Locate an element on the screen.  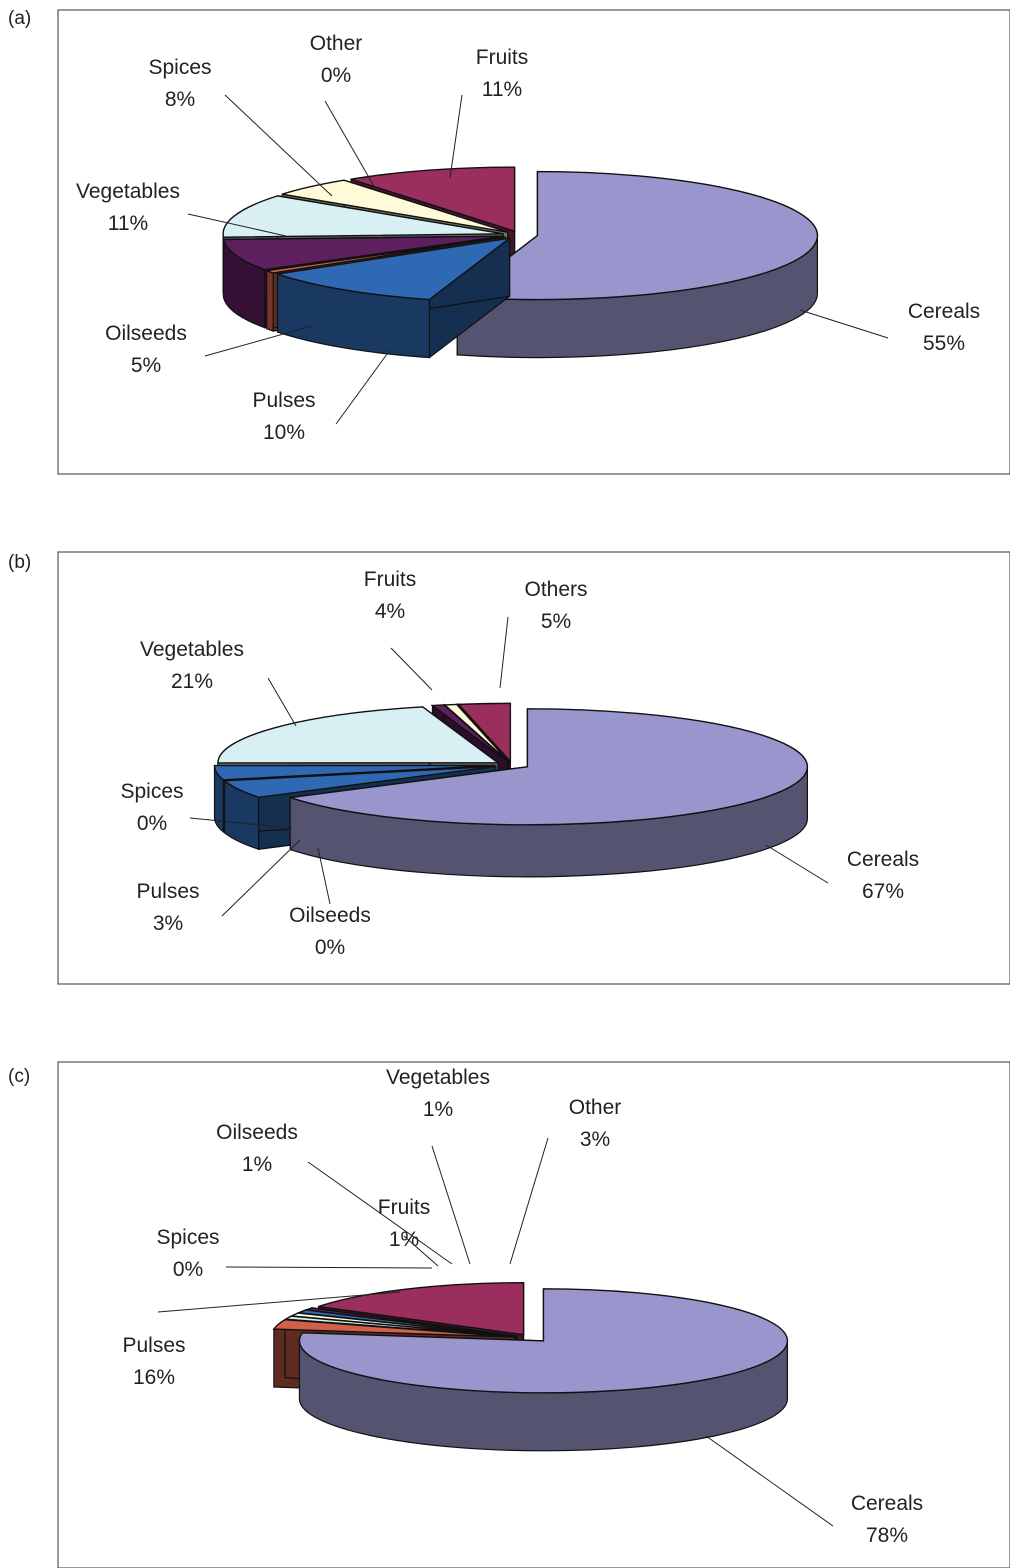
label-a-oilseeds: Oilseeds 5% is located at coordinates (209, 349).